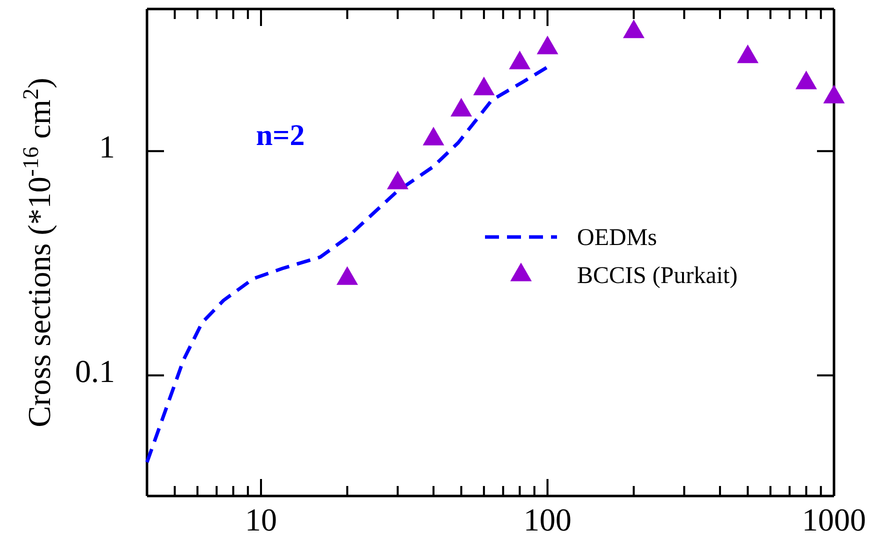 Image resolution: width=883 pixels, height=544 pixels. What do you see at coordinates (834, 520) in the screenshot?
I see `x-tick-label: 1000` at bounding box center [834, 520].